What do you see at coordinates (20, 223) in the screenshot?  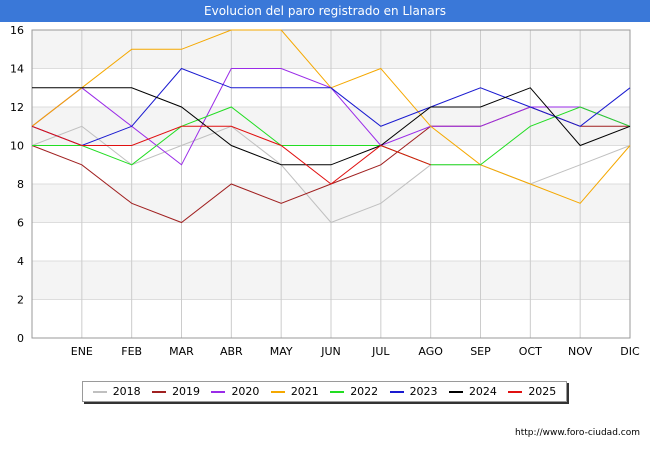 I see `y-tick-label: 6` at bounding box center [20, 223].